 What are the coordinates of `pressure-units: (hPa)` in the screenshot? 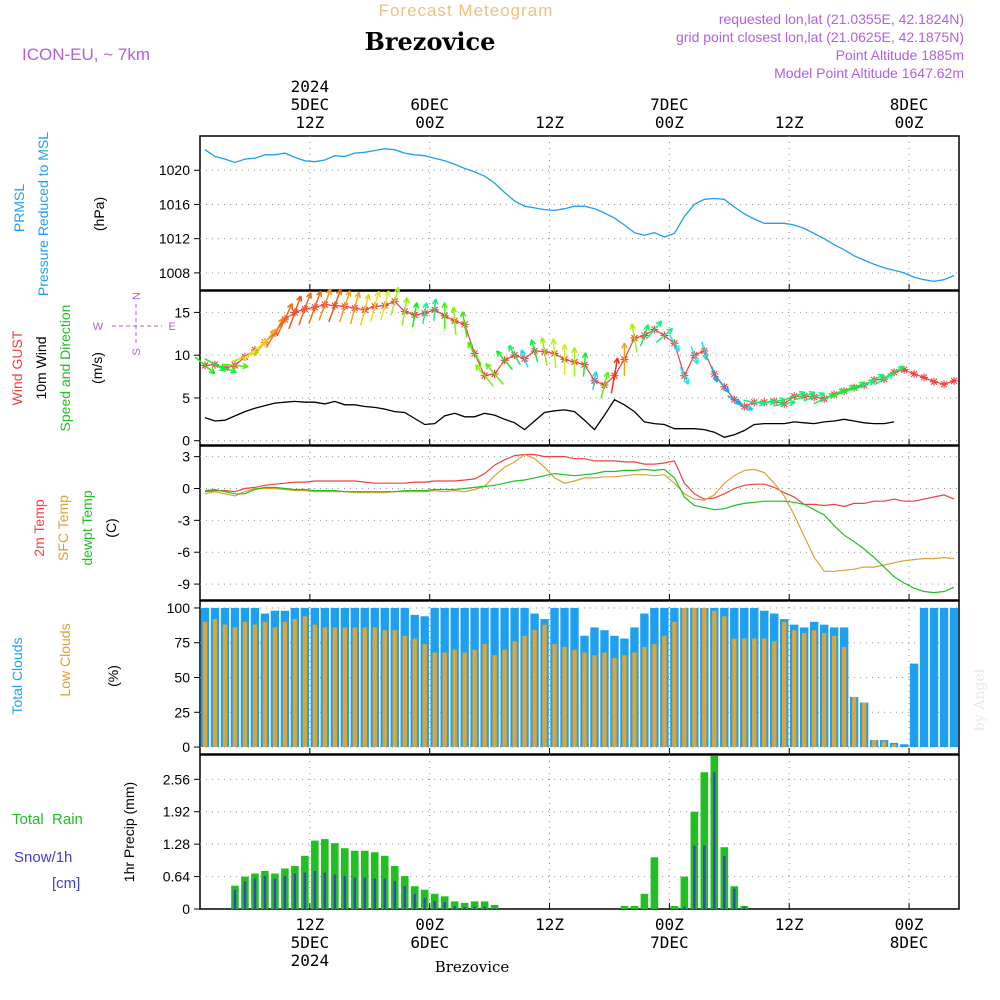 It's located at (99, 214).